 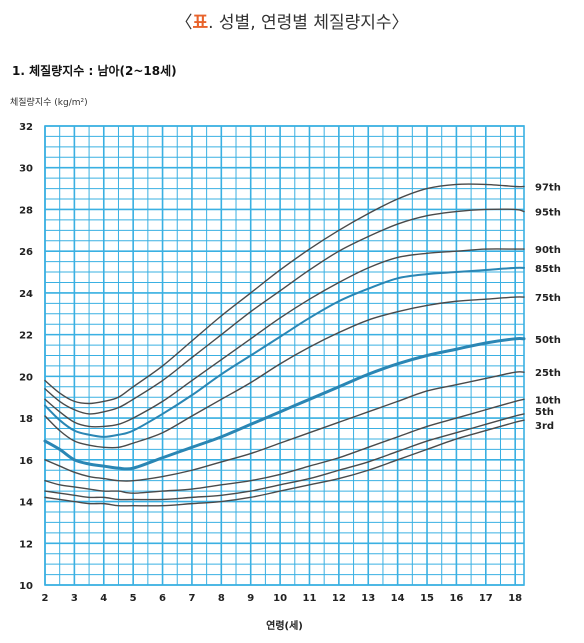 I want to click on y-tick-label: 32, so click(x=26, y=127).